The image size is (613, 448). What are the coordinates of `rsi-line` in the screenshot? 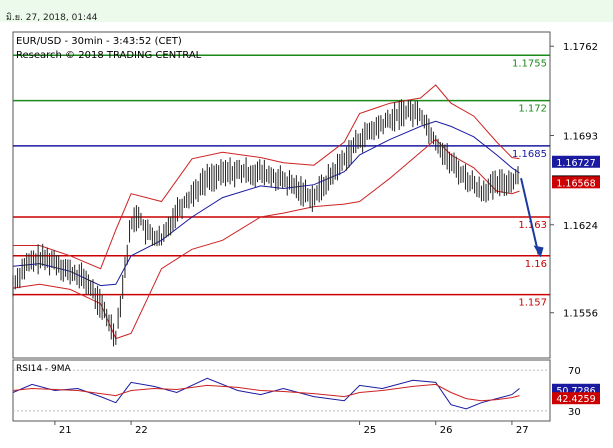 It's located at (266, 393).